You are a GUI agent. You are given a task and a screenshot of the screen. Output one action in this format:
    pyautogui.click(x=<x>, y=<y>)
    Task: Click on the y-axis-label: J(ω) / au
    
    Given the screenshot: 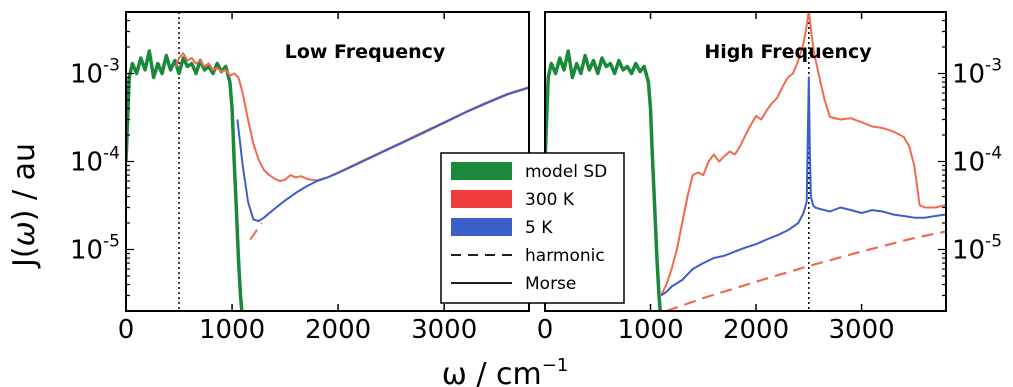 What is the action you would take?
    pyautogui.click(x=24, y=206)
    